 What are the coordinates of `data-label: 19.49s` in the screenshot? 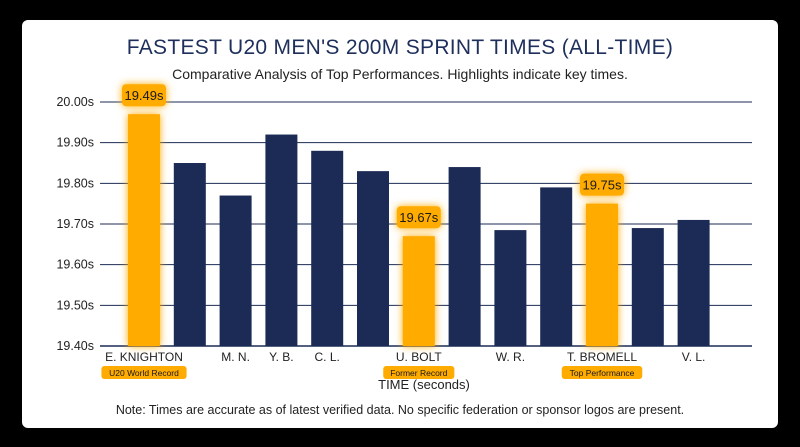 It's located at (144, 95).